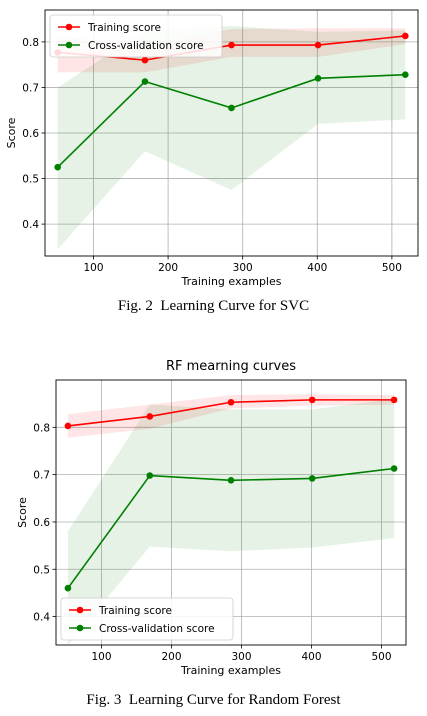  Describe the element at coordinates (231, 366) in the screenshot. I see `chart-title: RF mearning curves` at that location.